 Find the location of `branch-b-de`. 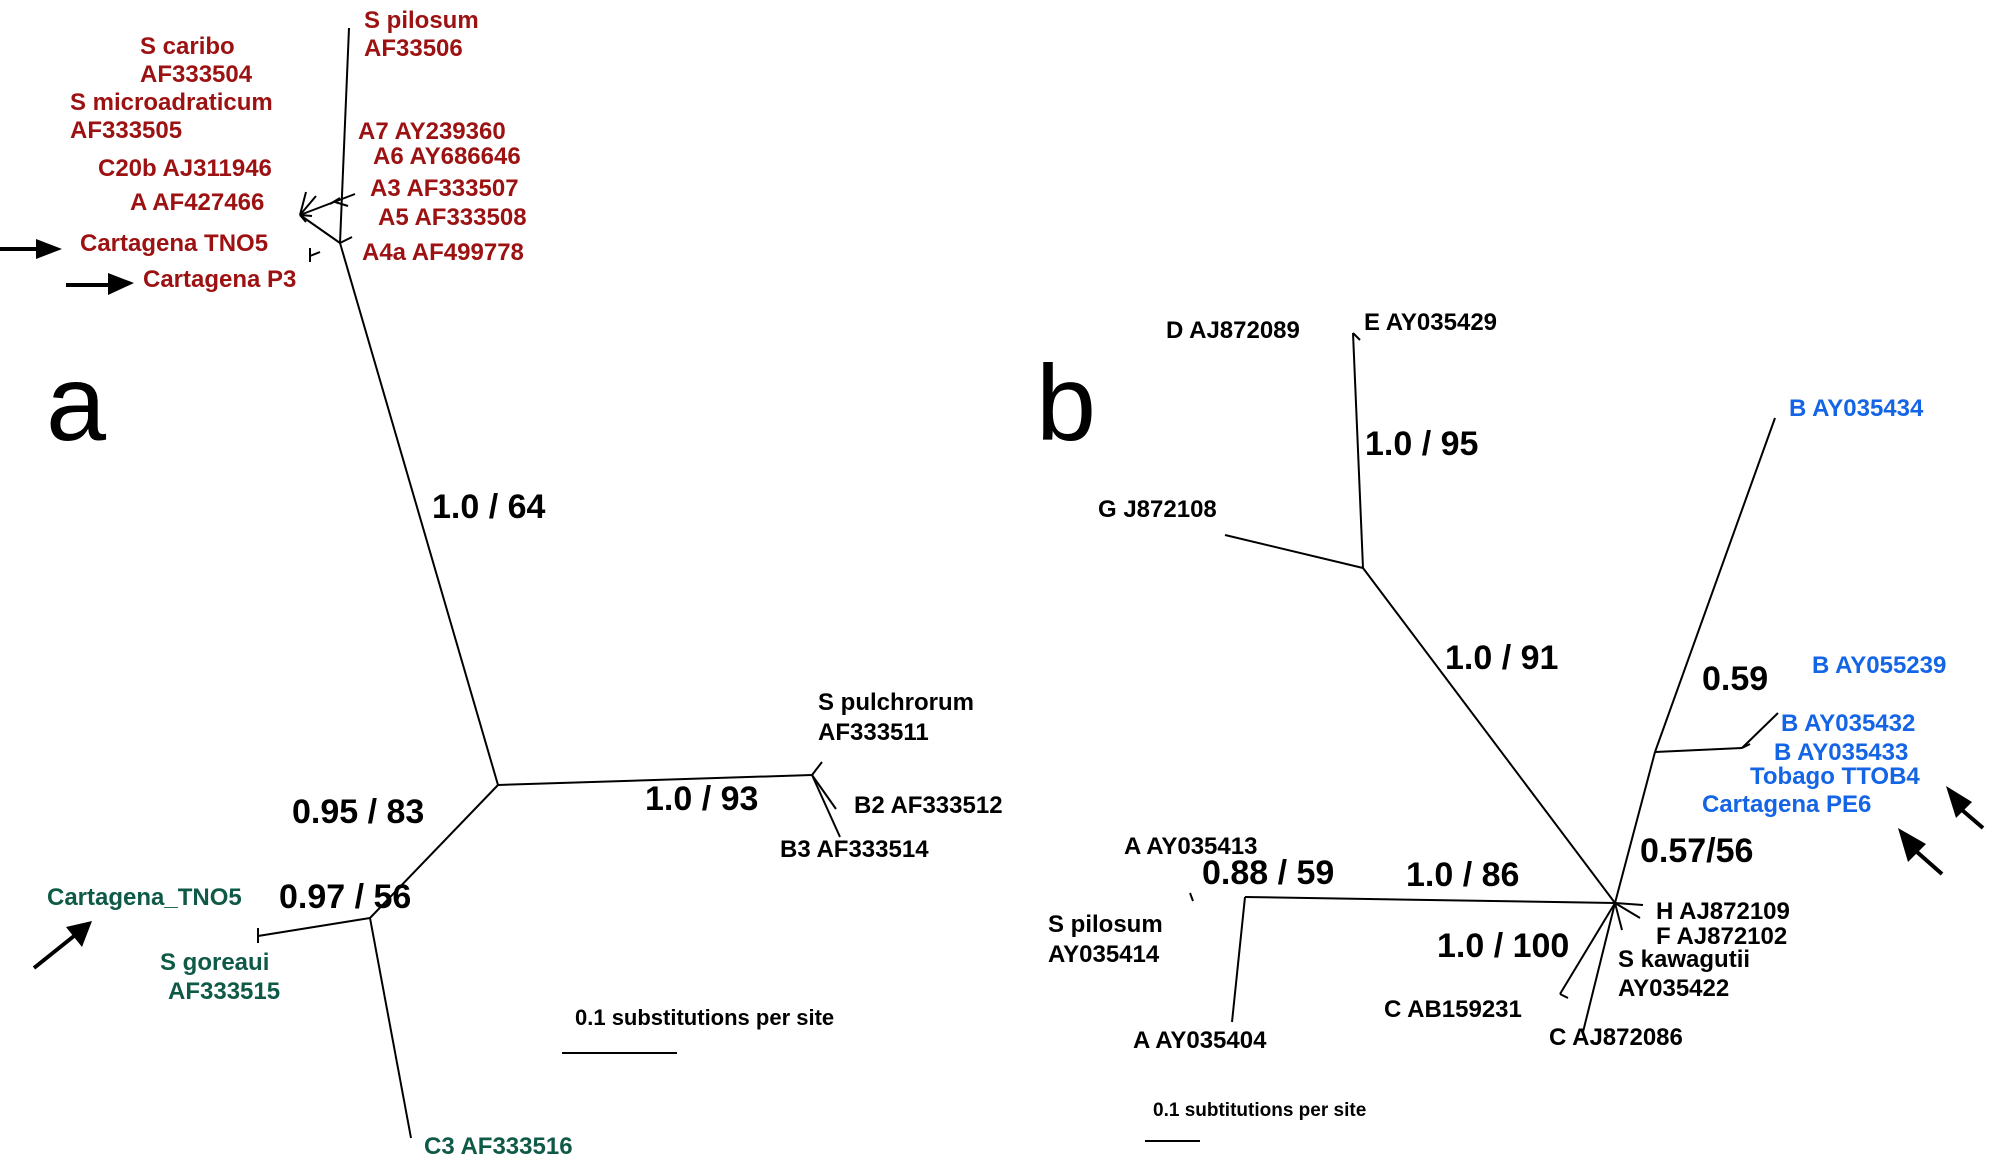

branch-b-de is located at coordinates (1358, 450).